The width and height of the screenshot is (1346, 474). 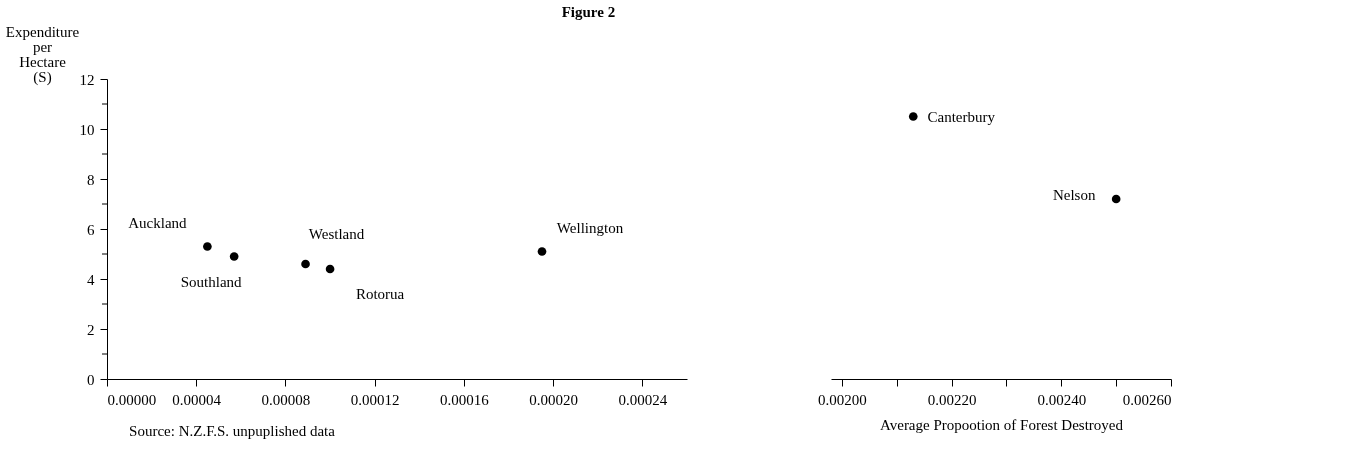 I want to click on x-tick-label: 0.00020, so click(x=554, y=399).